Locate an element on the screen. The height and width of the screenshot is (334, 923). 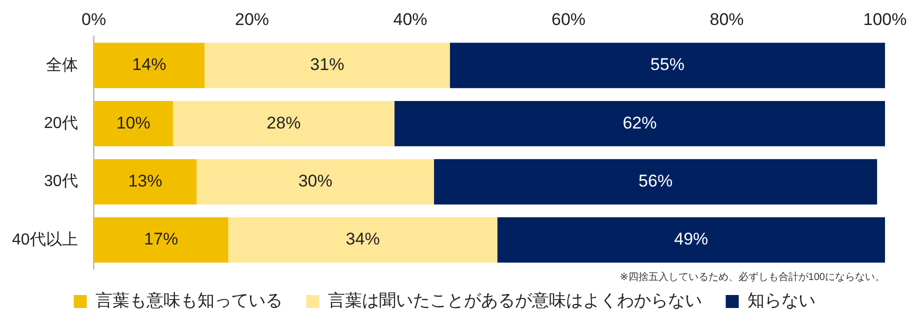
x-tick-label: 60% is located at coordinates (569, 19).